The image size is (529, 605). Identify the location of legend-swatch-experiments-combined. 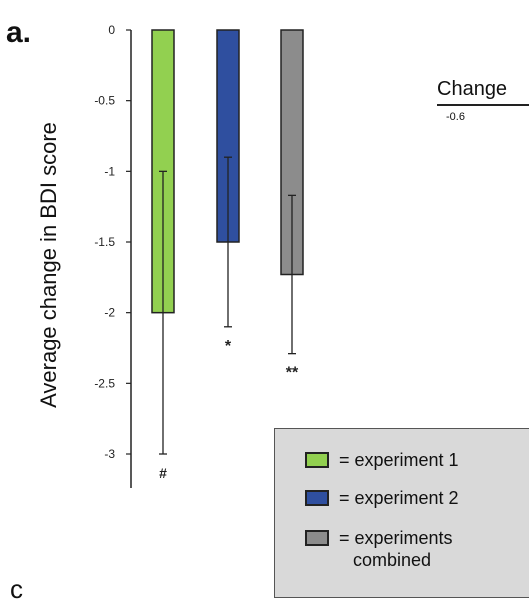
(317, 538).